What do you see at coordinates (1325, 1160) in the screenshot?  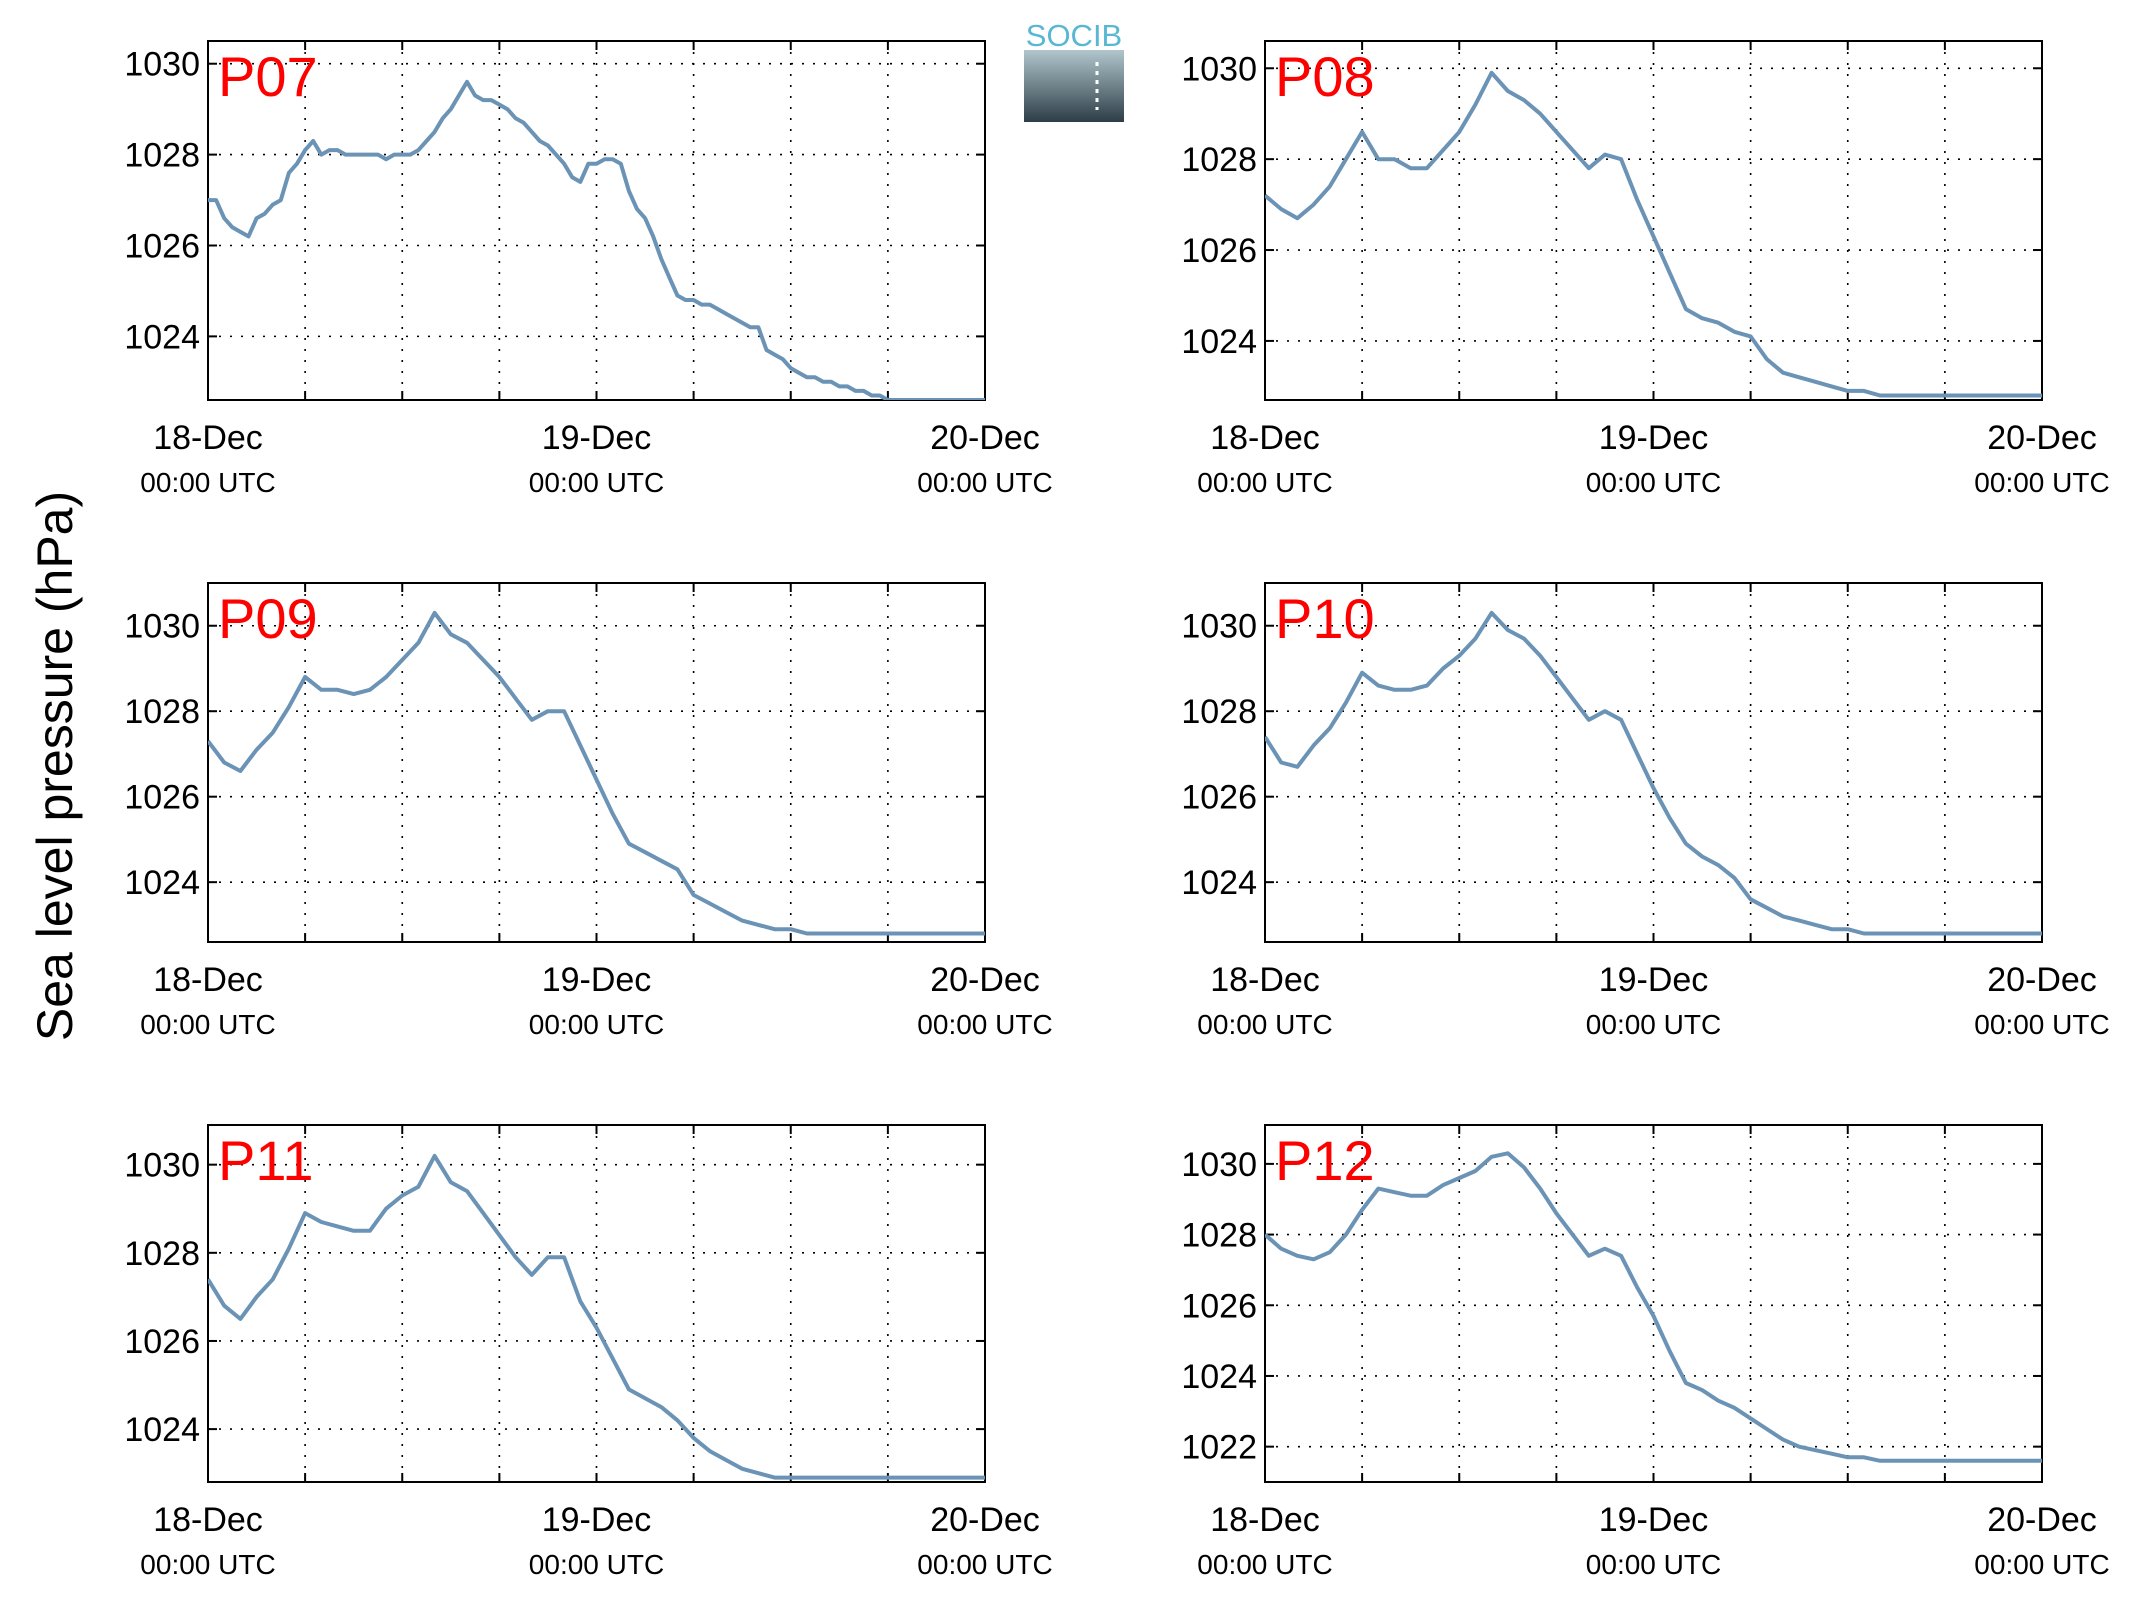 I see `panel-label: P12` at bounding box center [1325, 1160].